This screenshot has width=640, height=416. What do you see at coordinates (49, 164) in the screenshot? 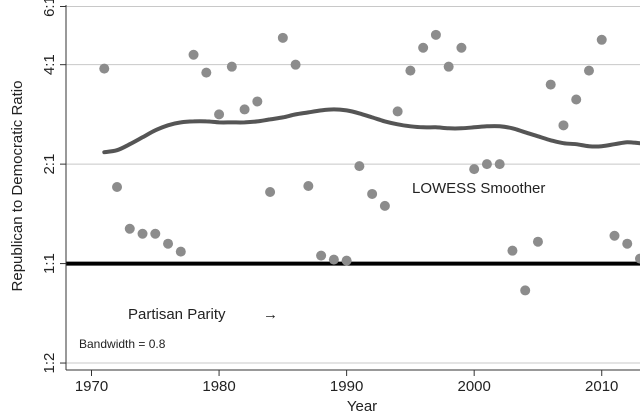
I see `y-tick-label: 2:1` at bounding box center [49, 164].